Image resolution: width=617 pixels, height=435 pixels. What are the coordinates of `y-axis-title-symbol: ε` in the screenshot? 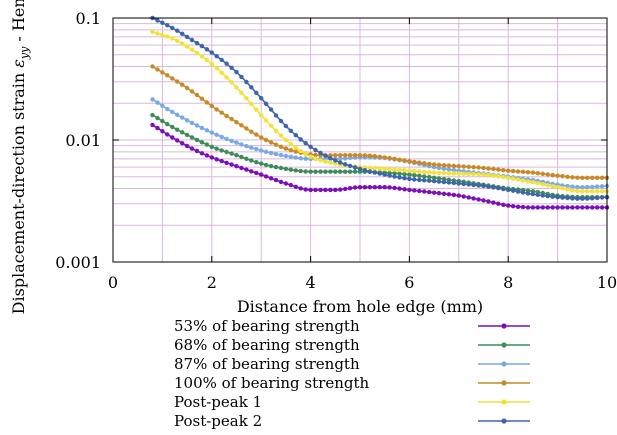 It's located at (18, 63).